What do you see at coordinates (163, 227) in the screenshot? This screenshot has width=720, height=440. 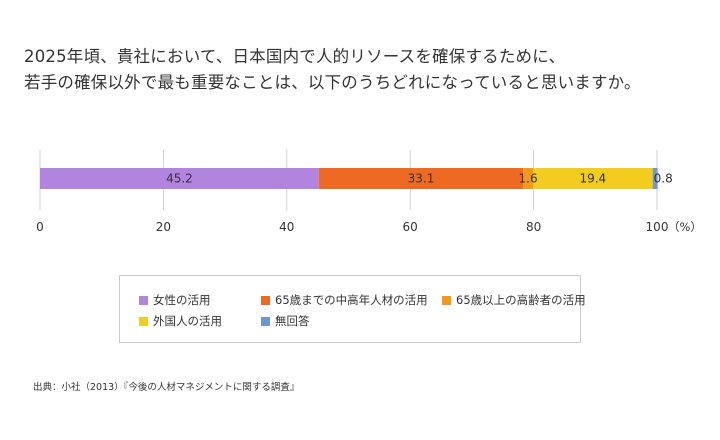 I see `x-tick-label: 20` at bounding box center [163, 227].